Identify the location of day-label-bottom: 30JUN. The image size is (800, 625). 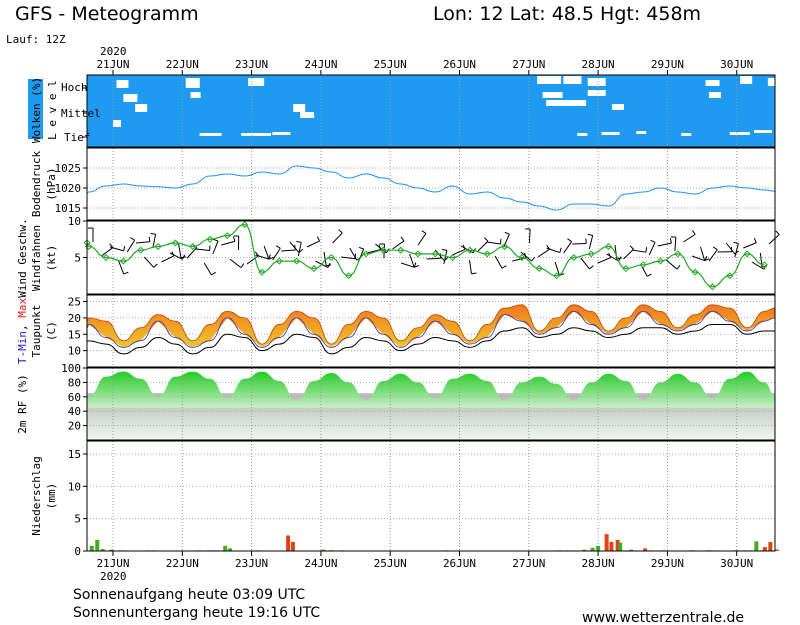
(736, 563).